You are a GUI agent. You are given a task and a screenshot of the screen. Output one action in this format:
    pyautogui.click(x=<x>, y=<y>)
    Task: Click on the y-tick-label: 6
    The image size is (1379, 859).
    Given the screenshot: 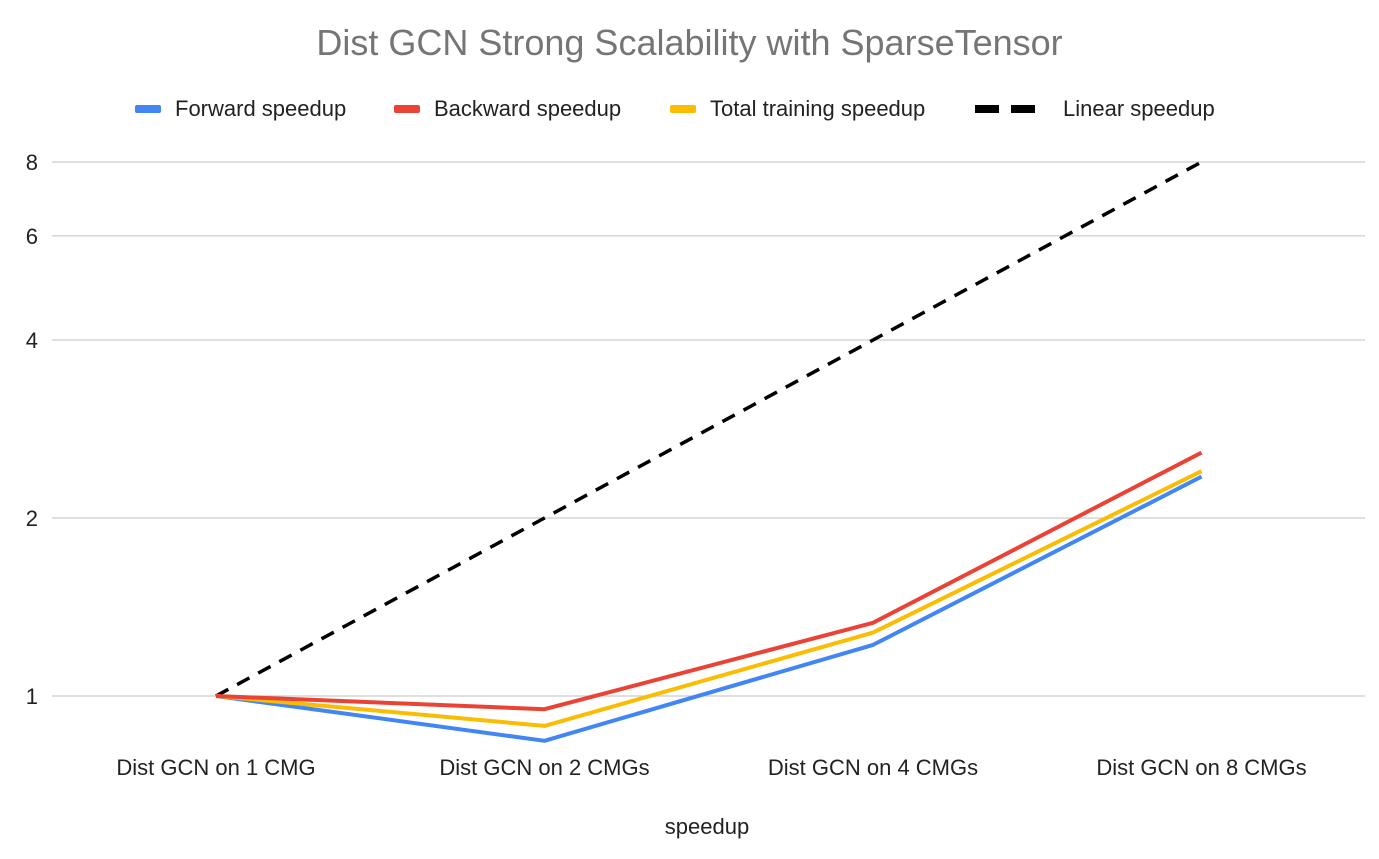 What is the action you would take?
    pyautogui.click(x=32, y=236)
    